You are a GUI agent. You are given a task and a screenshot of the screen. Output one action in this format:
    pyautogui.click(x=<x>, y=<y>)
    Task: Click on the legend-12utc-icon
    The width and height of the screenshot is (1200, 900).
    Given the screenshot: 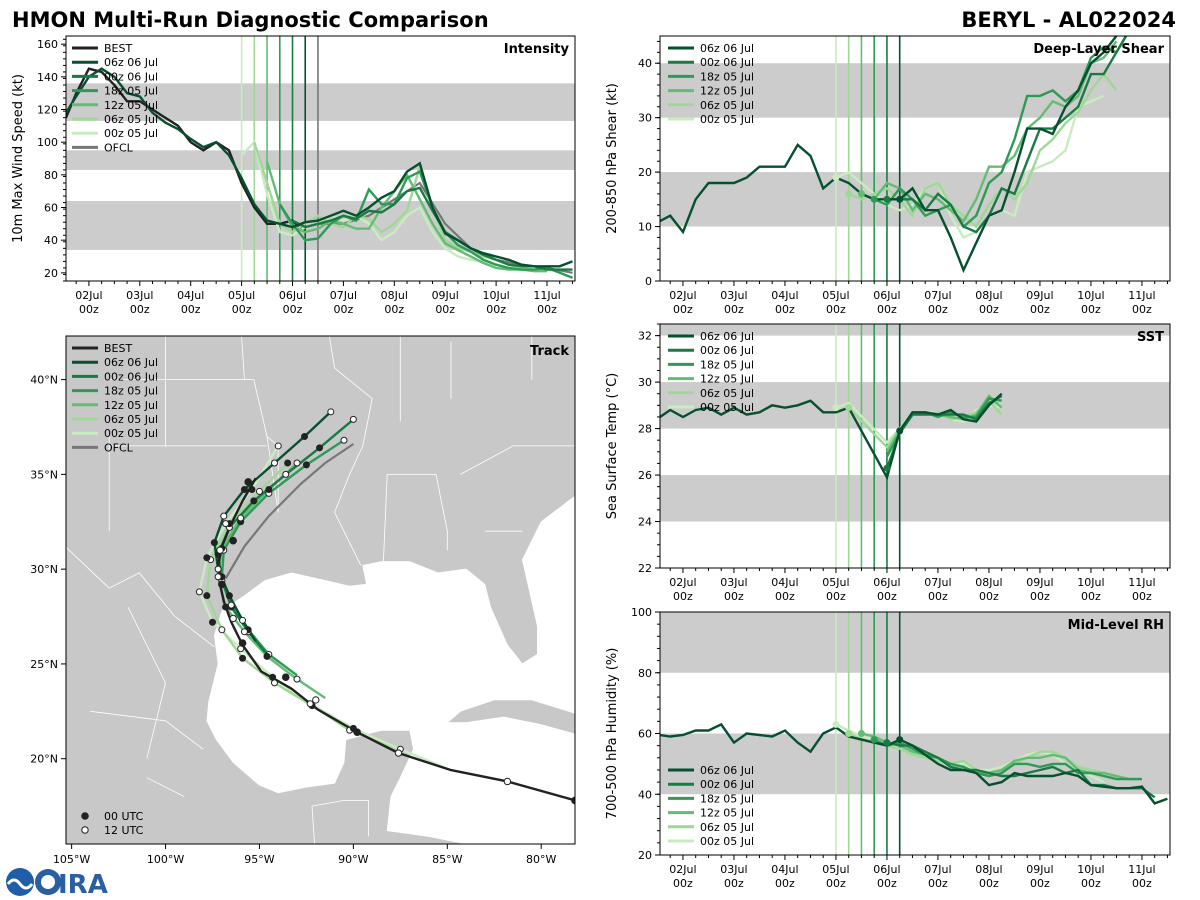 What is the action you would take?
    pyautogui.click(x=85, y=830)
    